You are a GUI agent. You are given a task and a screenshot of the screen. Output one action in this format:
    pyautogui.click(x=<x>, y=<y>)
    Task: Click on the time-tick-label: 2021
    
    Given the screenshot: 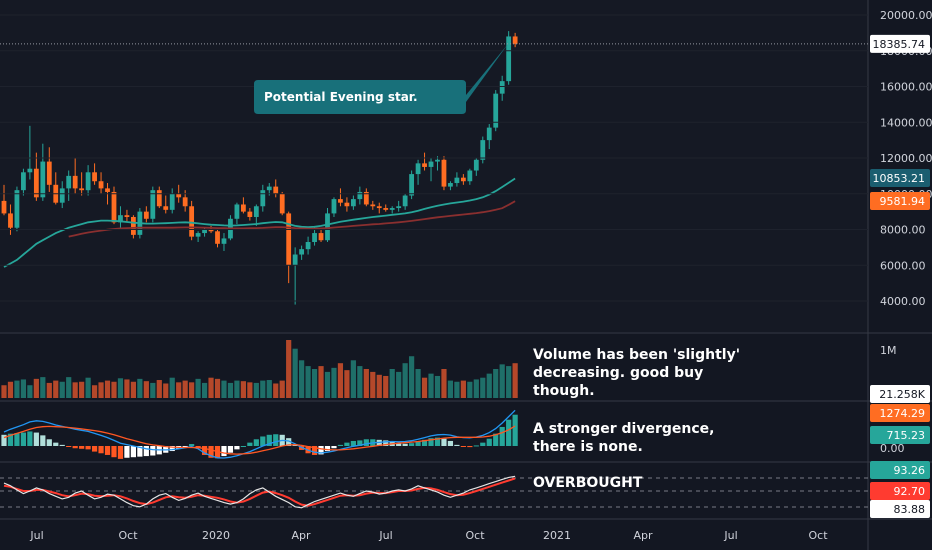 What is the action you would take?
    pyautogui.click(x=557, y=535)
    